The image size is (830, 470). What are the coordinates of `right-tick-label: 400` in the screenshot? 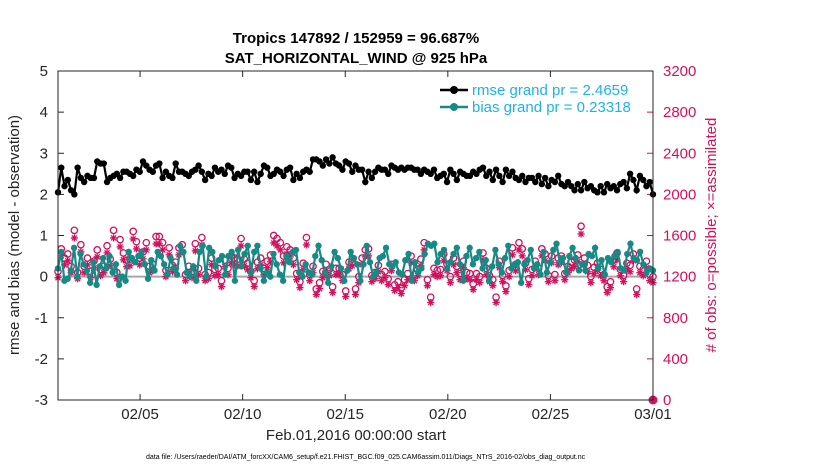 It's located at (675, 359).